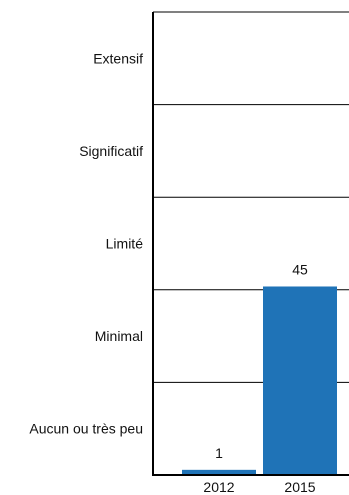 The image size is (349, 495). I want to click on bar-value-label: 1, so click(219, 453).